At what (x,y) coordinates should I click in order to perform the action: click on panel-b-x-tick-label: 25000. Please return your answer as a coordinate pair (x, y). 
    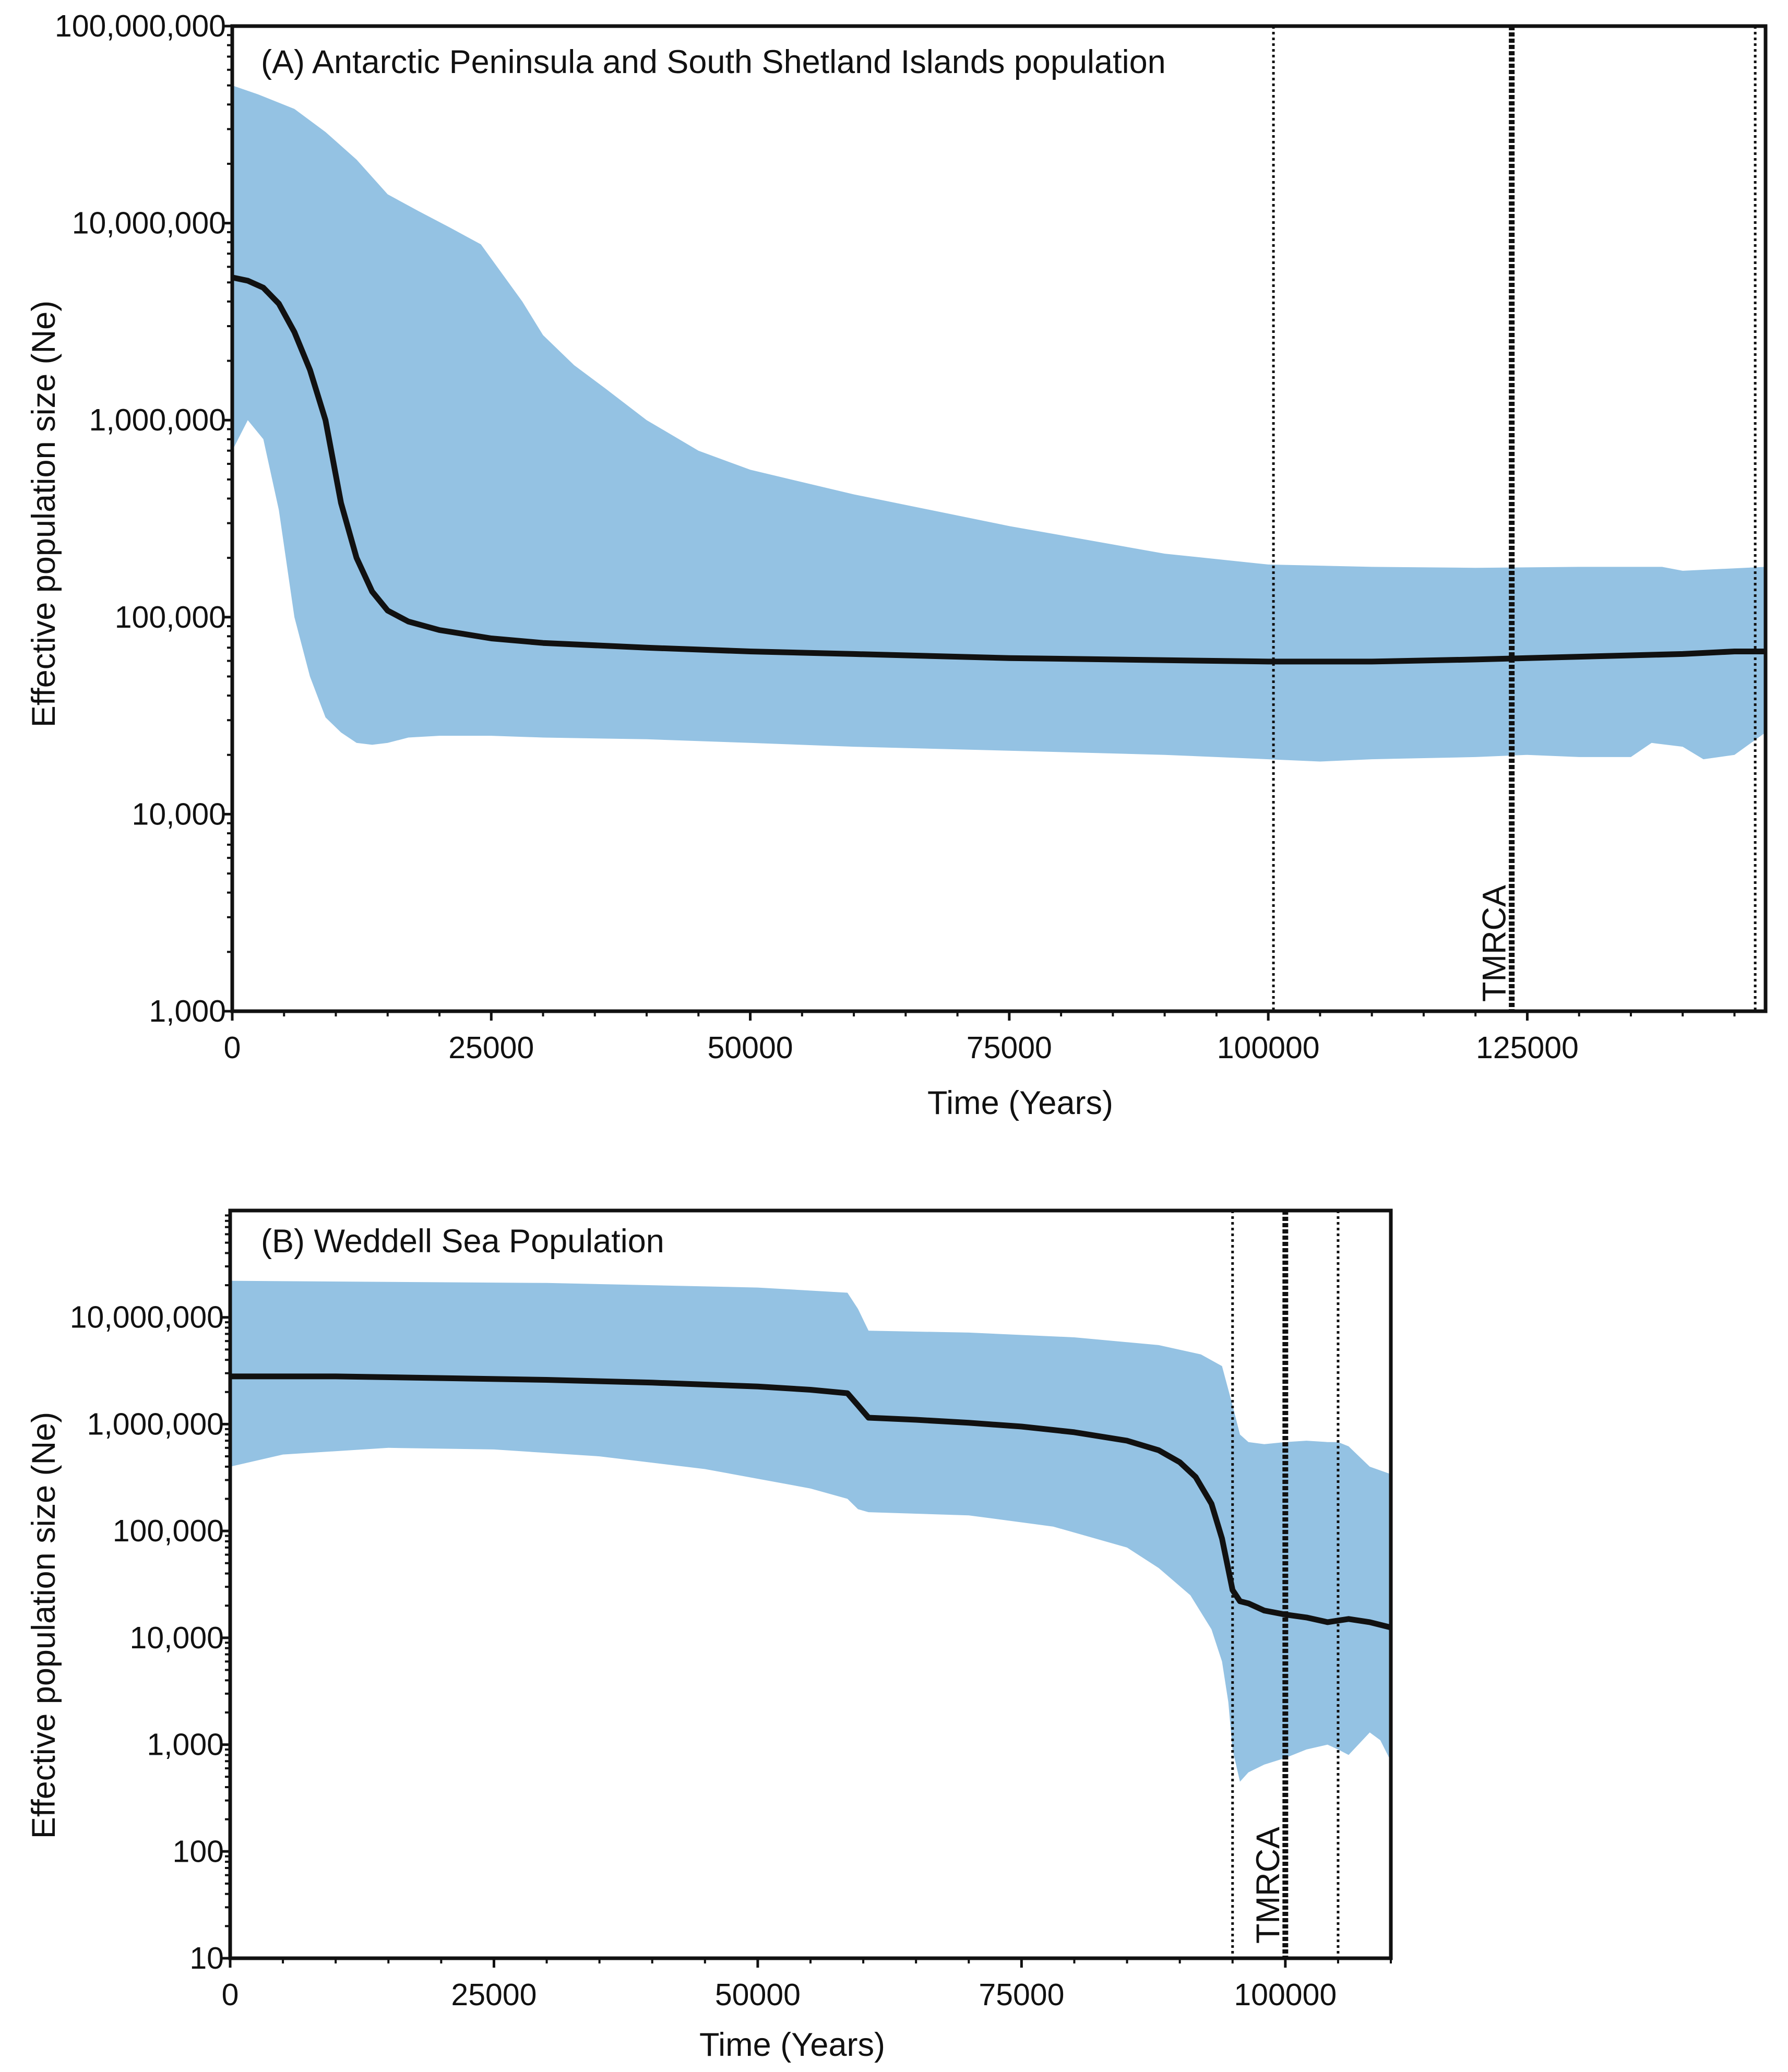
    Looking at the image, I should click on (494, 1995).